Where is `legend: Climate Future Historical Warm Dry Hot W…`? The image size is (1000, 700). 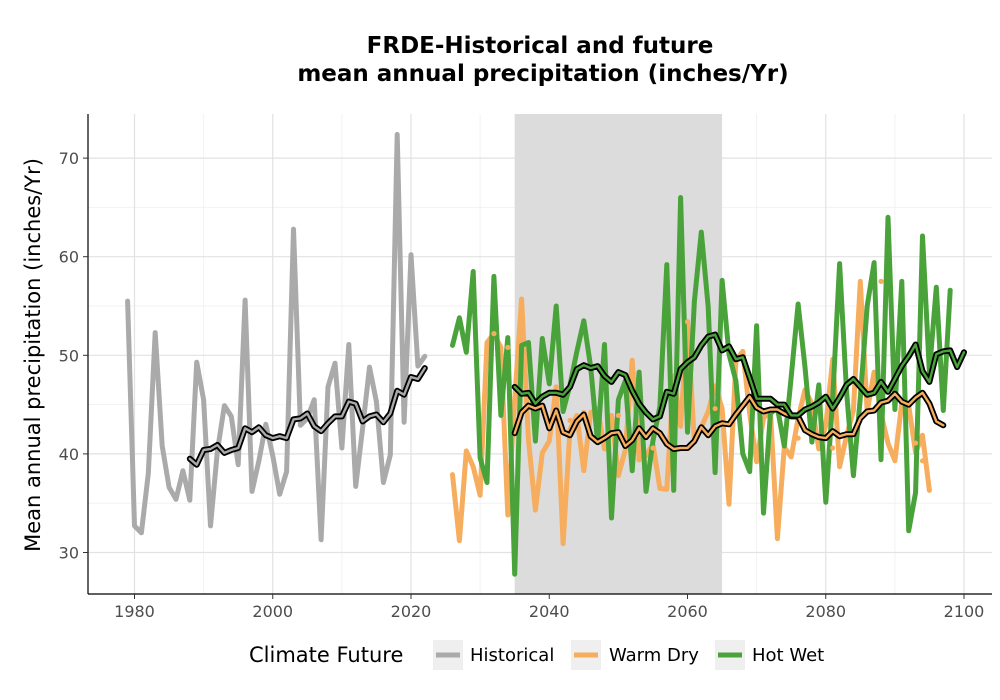 legend: Climate Future Historical Warm Dry Hot W… is located at coordinates (536, 655).